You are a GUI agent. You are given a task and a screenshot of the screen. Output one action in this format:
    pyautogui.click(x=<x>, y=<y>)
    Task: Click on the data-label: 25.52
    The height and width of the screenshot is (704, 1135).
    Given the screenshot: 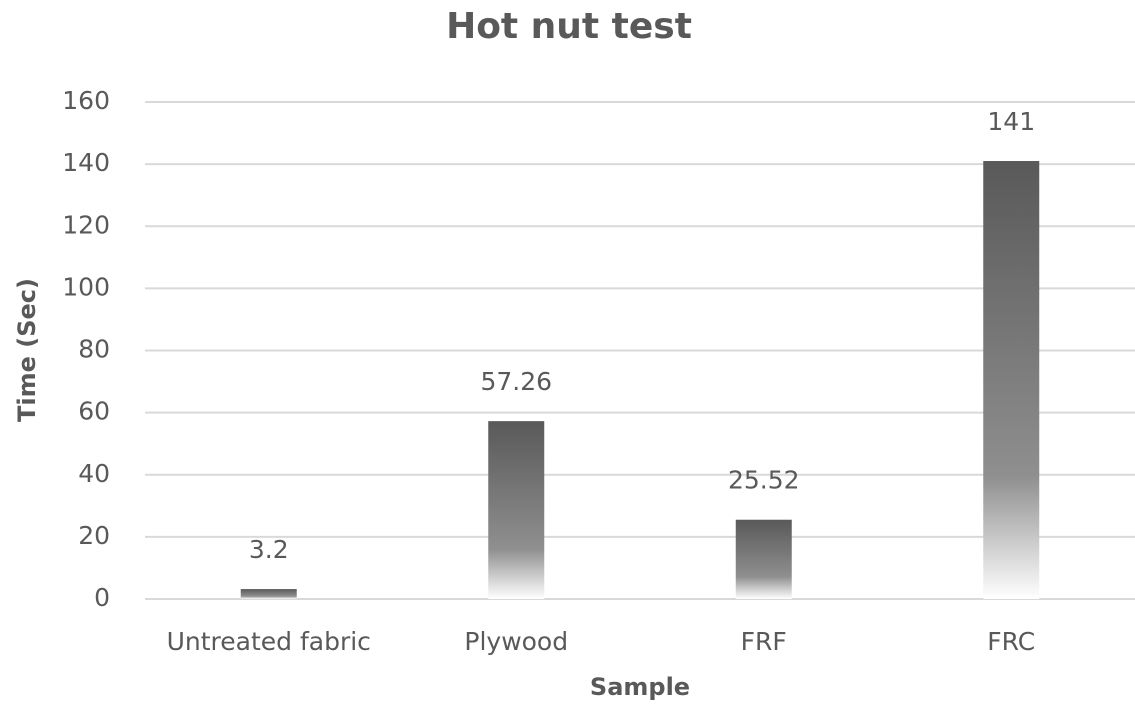 What is the action you would take?
    pyautogui.click(x=764, y=480)
    